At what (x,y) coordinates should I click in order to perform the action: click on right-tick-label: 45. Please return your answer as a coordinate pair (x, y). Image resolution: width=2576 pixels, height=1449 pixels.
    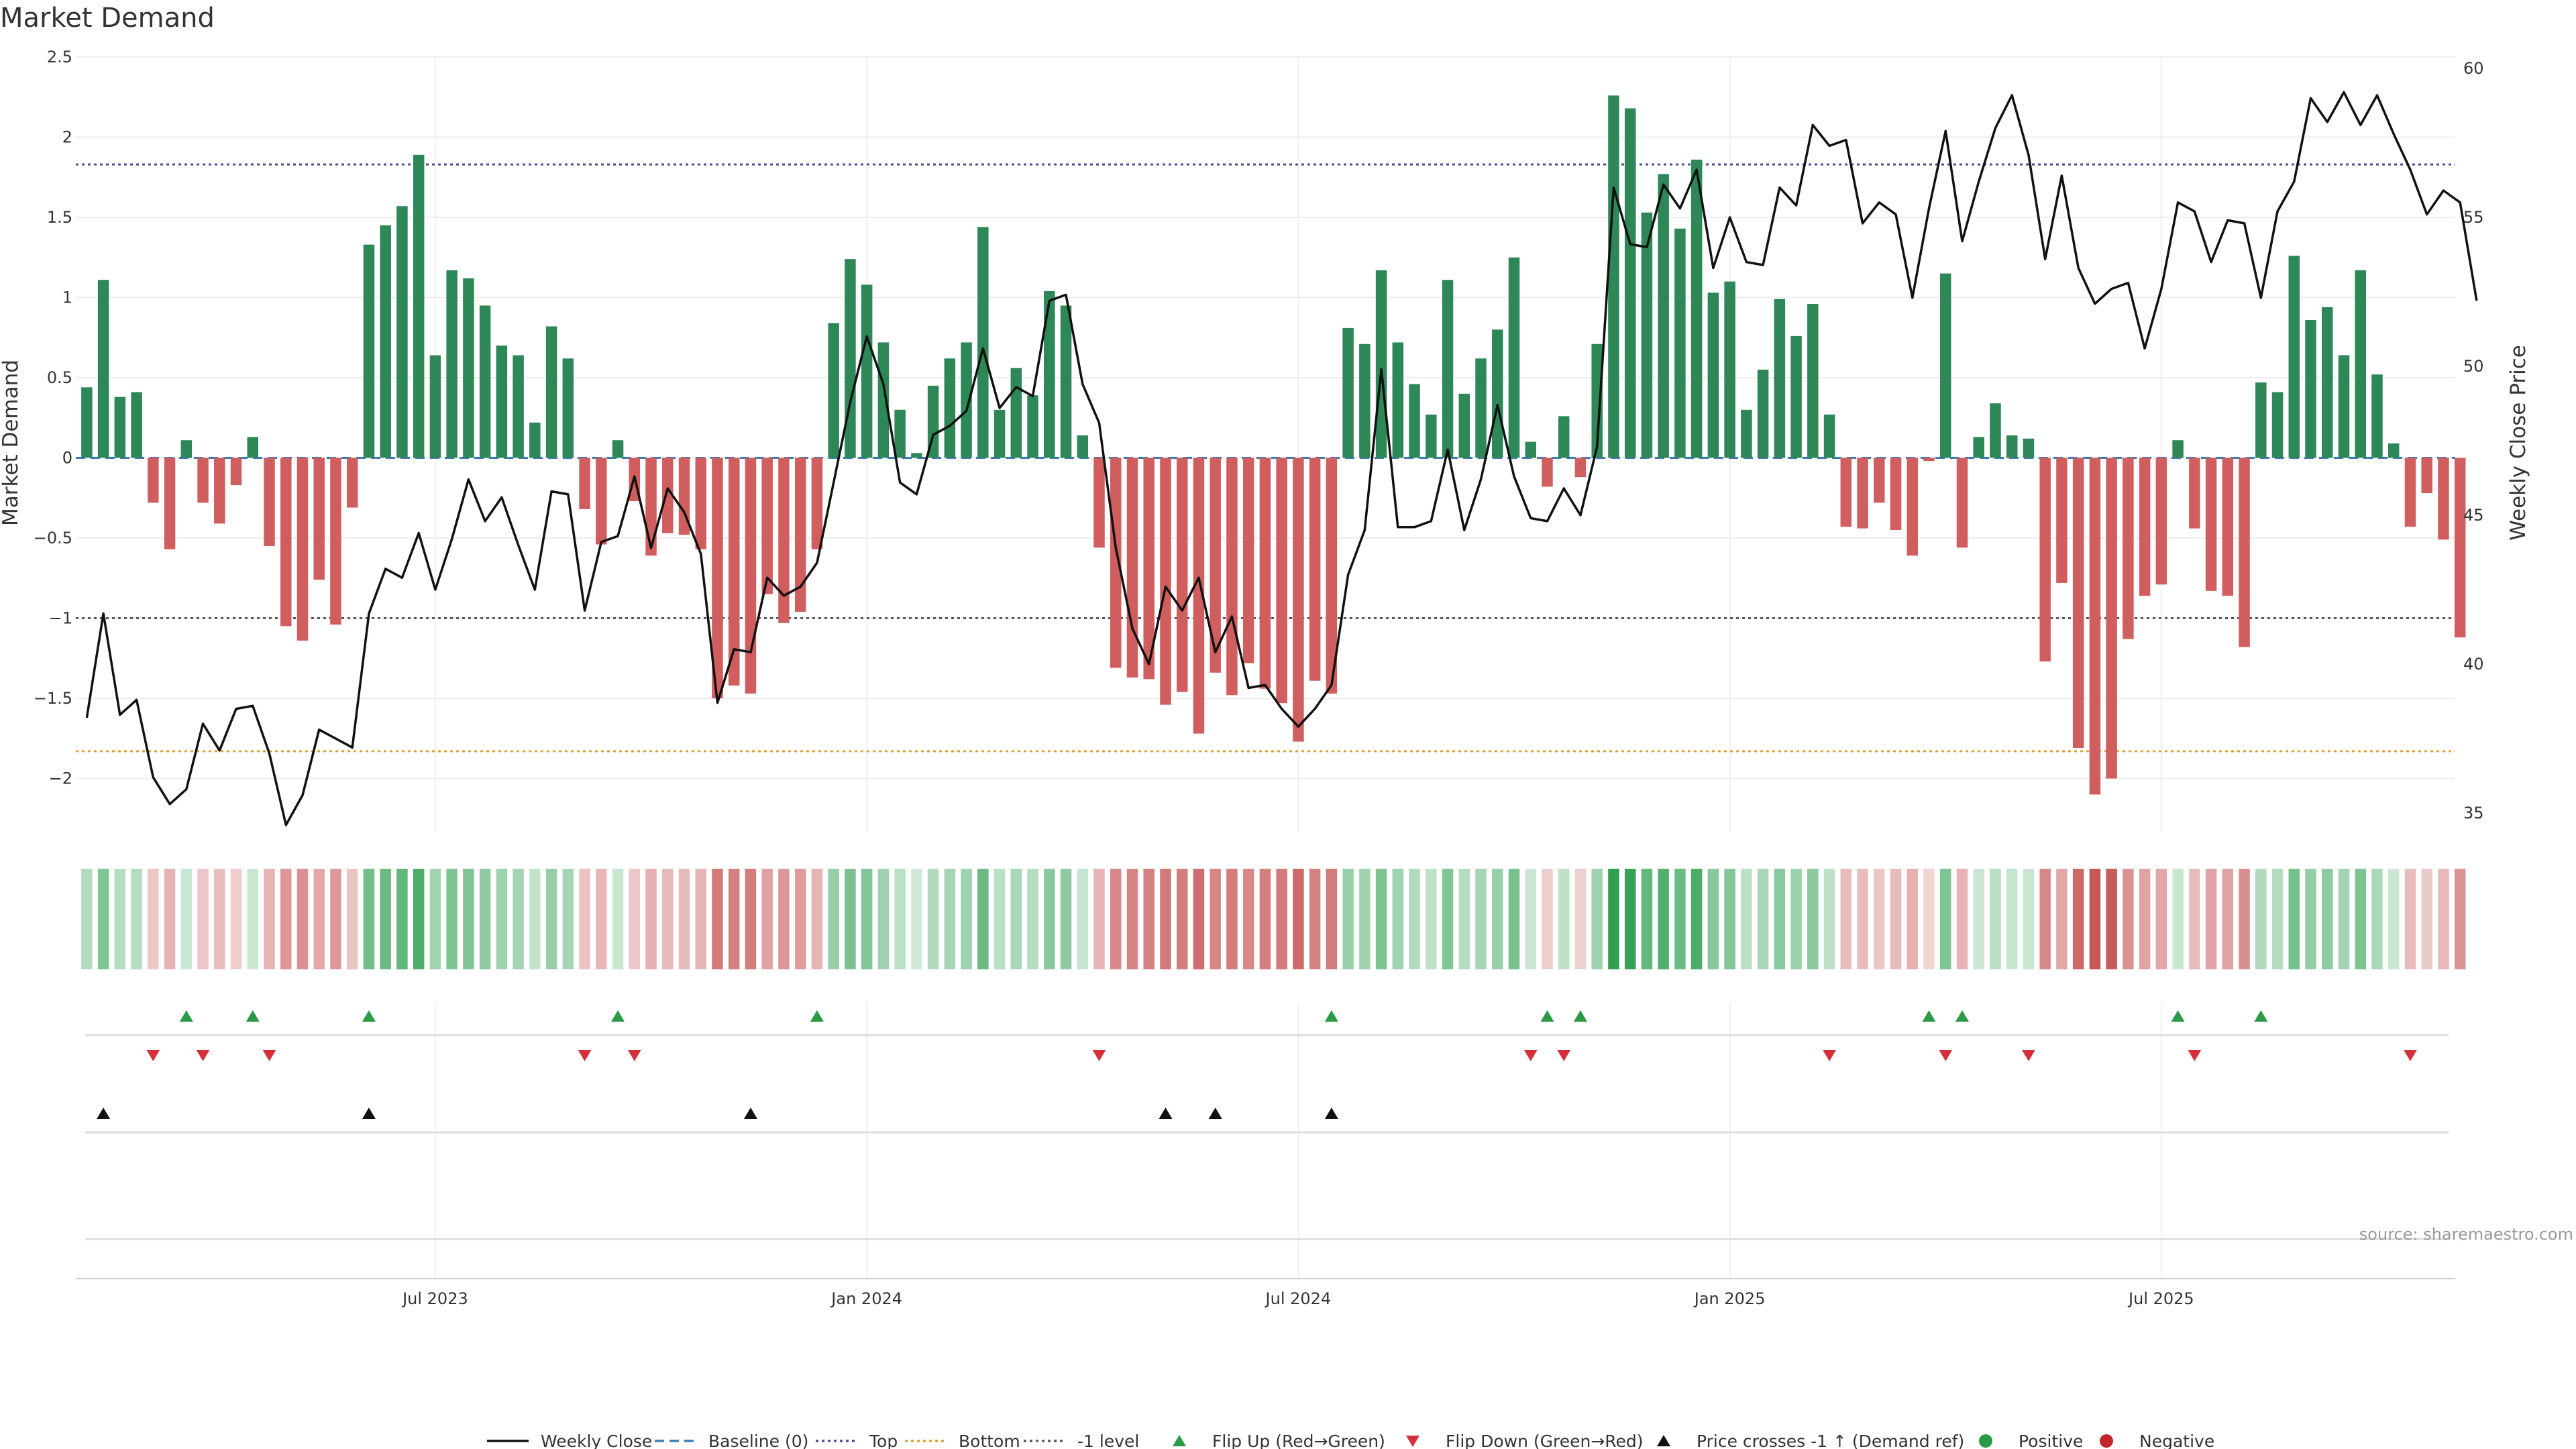
    Looking at the image, I should click on (2473, 515).